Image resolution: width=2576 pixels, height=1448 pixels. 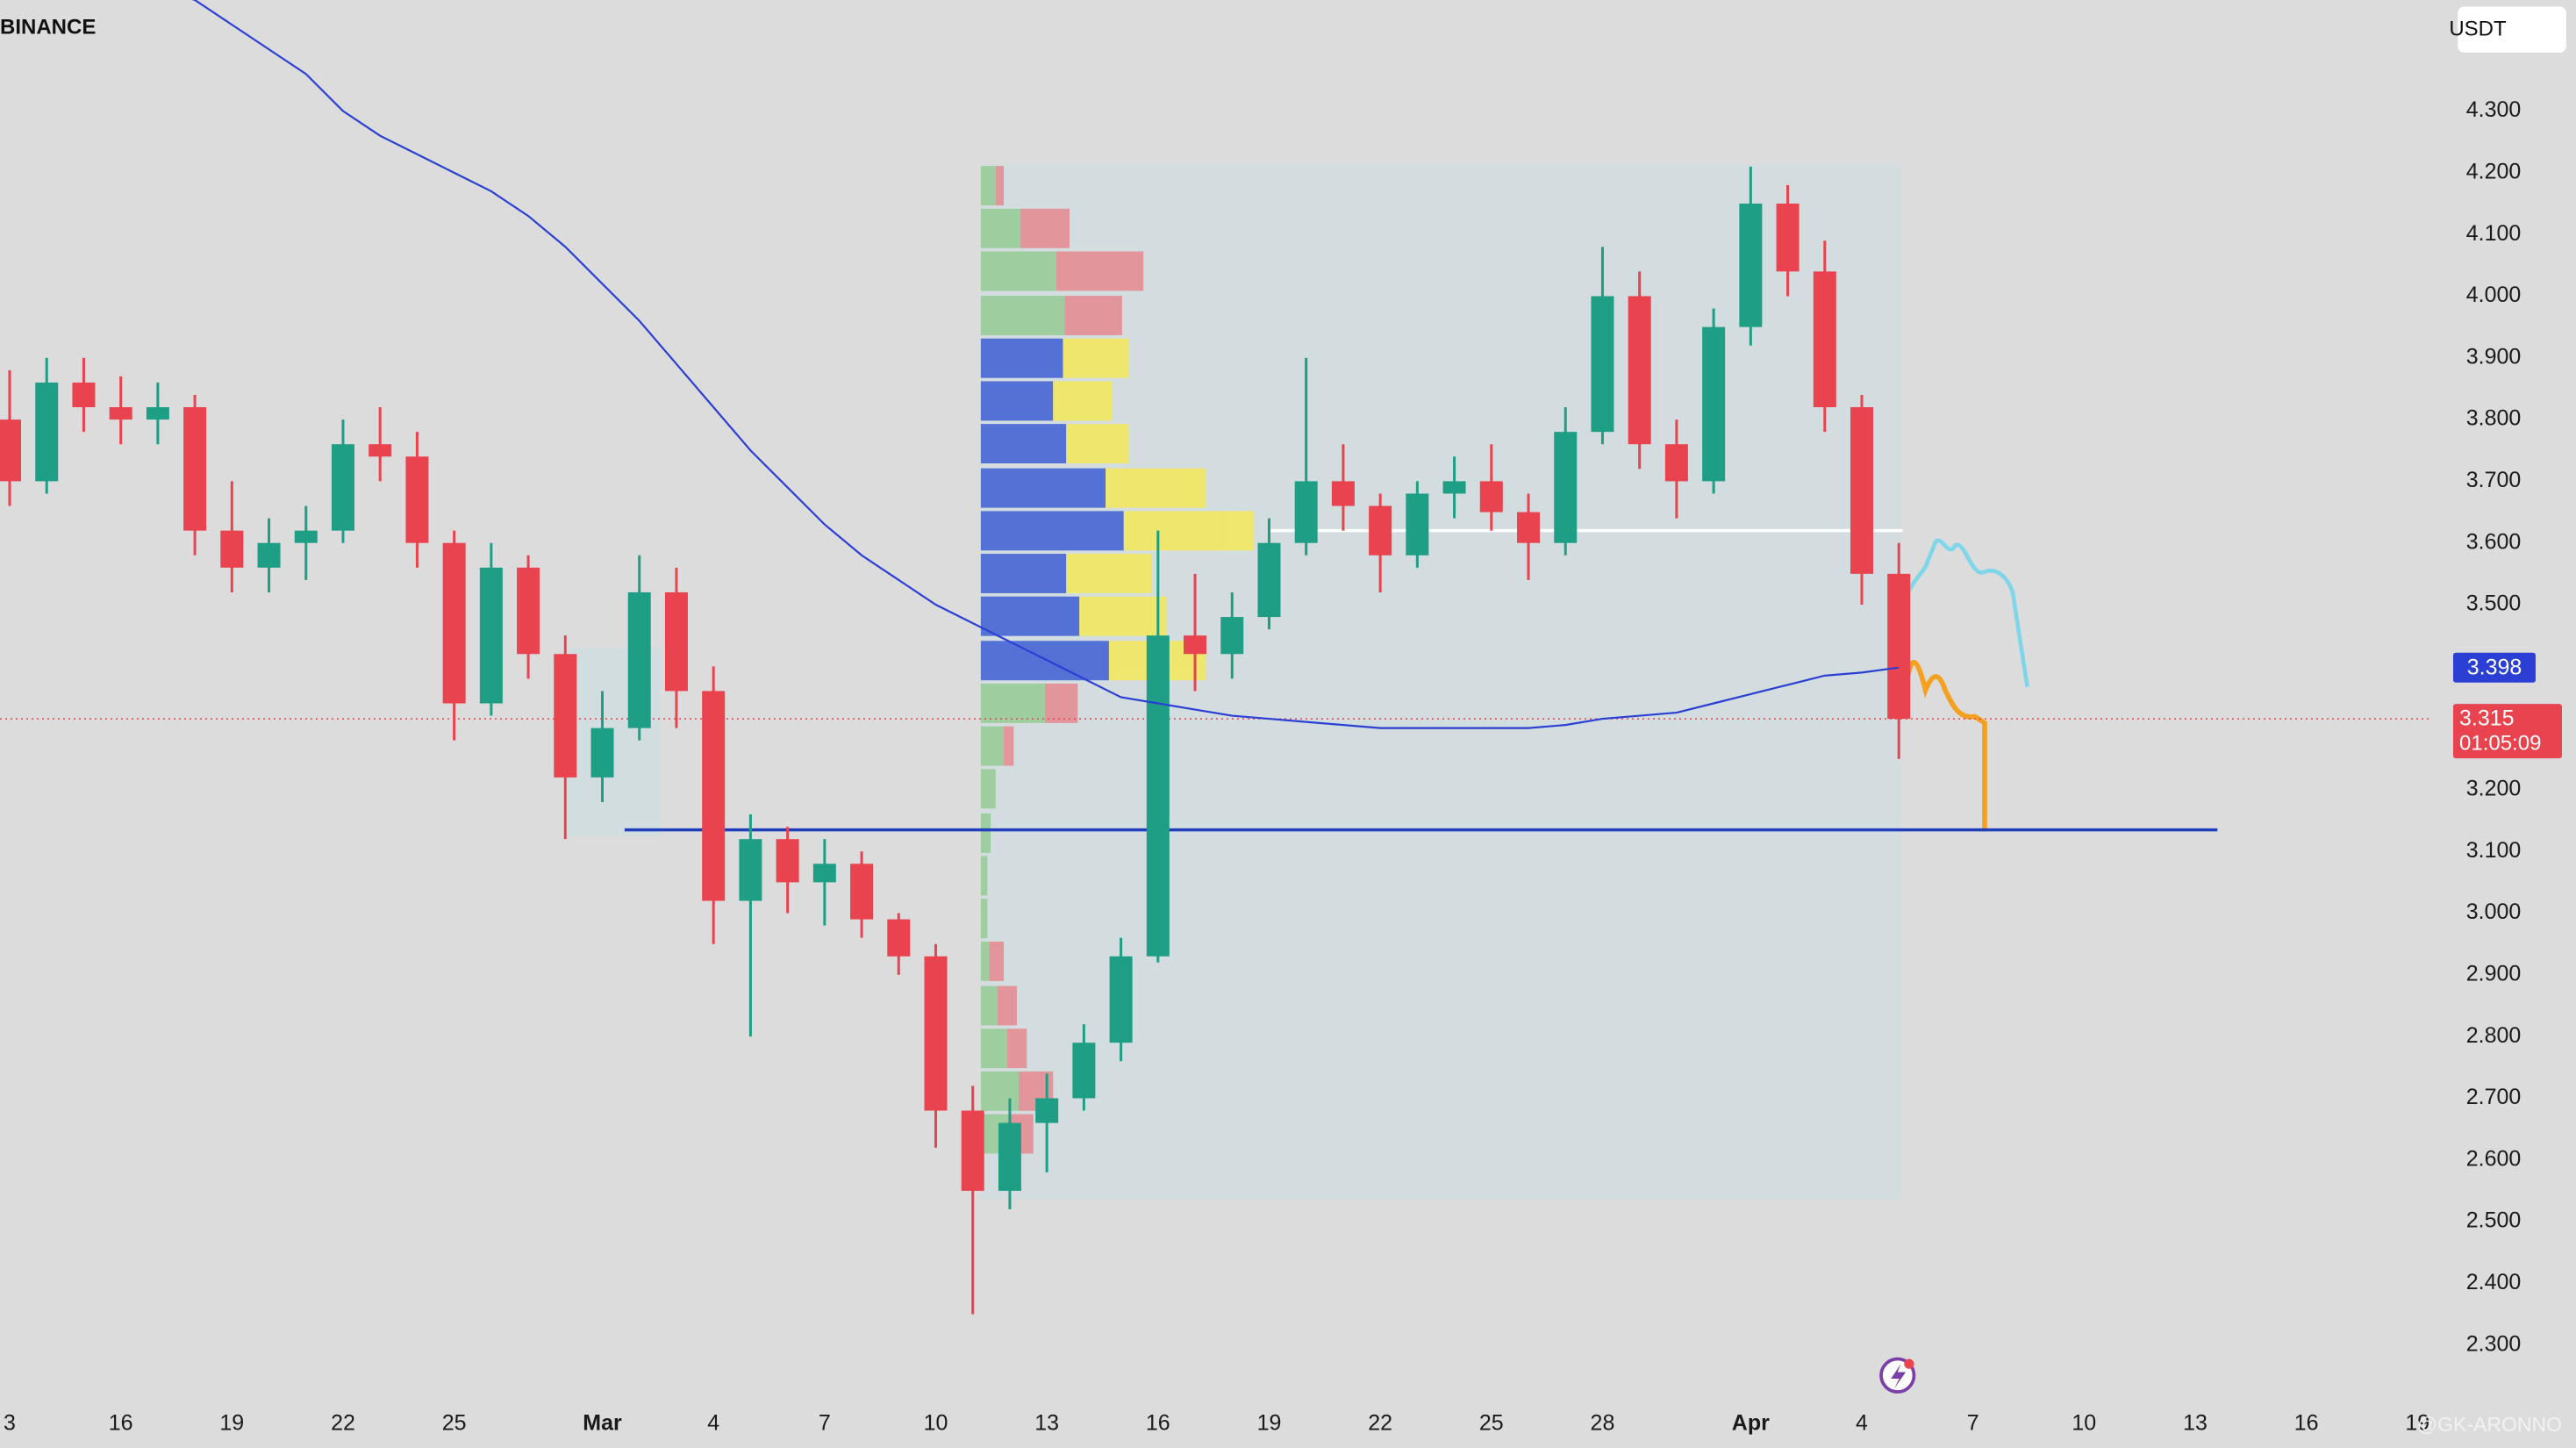 I want to click on projection-cyan, so click(x=1962, y=613).